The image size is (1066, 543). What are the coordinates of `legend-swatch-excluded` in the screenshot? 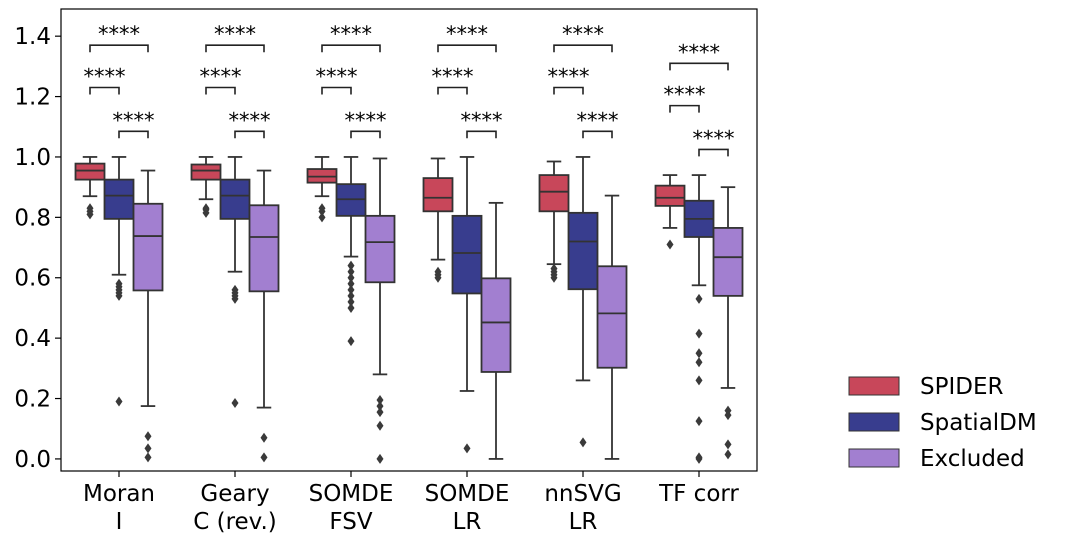 It's located at (874, 458).